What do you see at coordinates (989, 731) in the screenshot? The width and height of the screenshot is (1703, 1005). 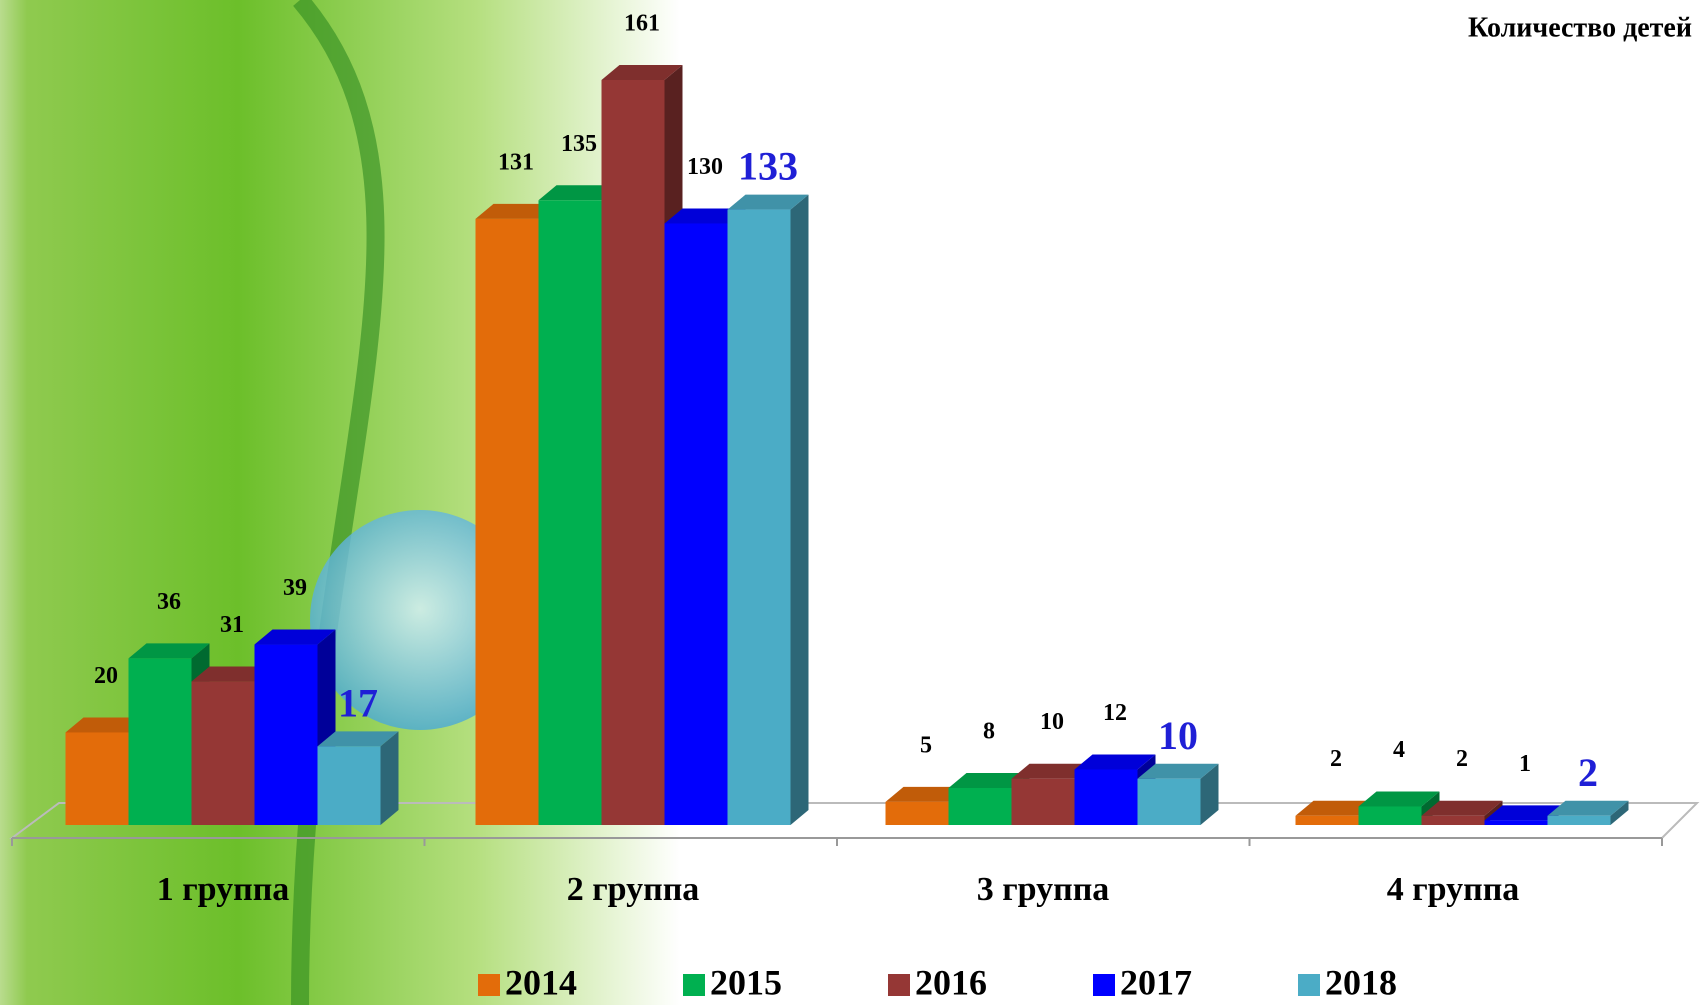 I see `value-label: 8` at bounding box center [989, 731].